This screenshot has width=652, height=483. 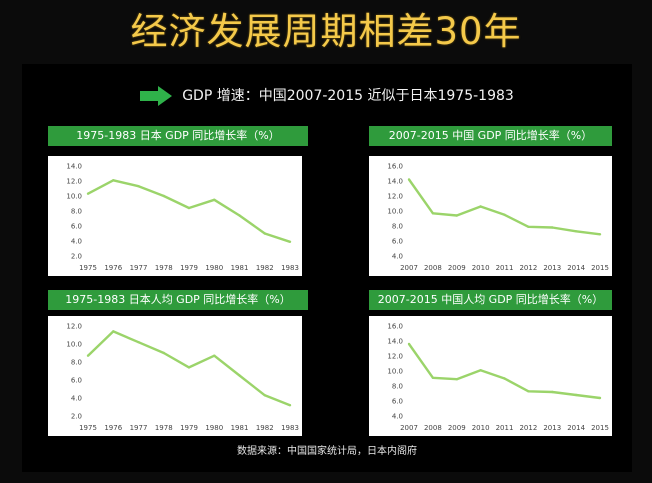 What do you see at coordinates (490, 136) in the screenshot?
I see `chart-title-china-gdp: 2007-2015 中国 GDP 同比增长率（%）` at bounding box center [490, 136].